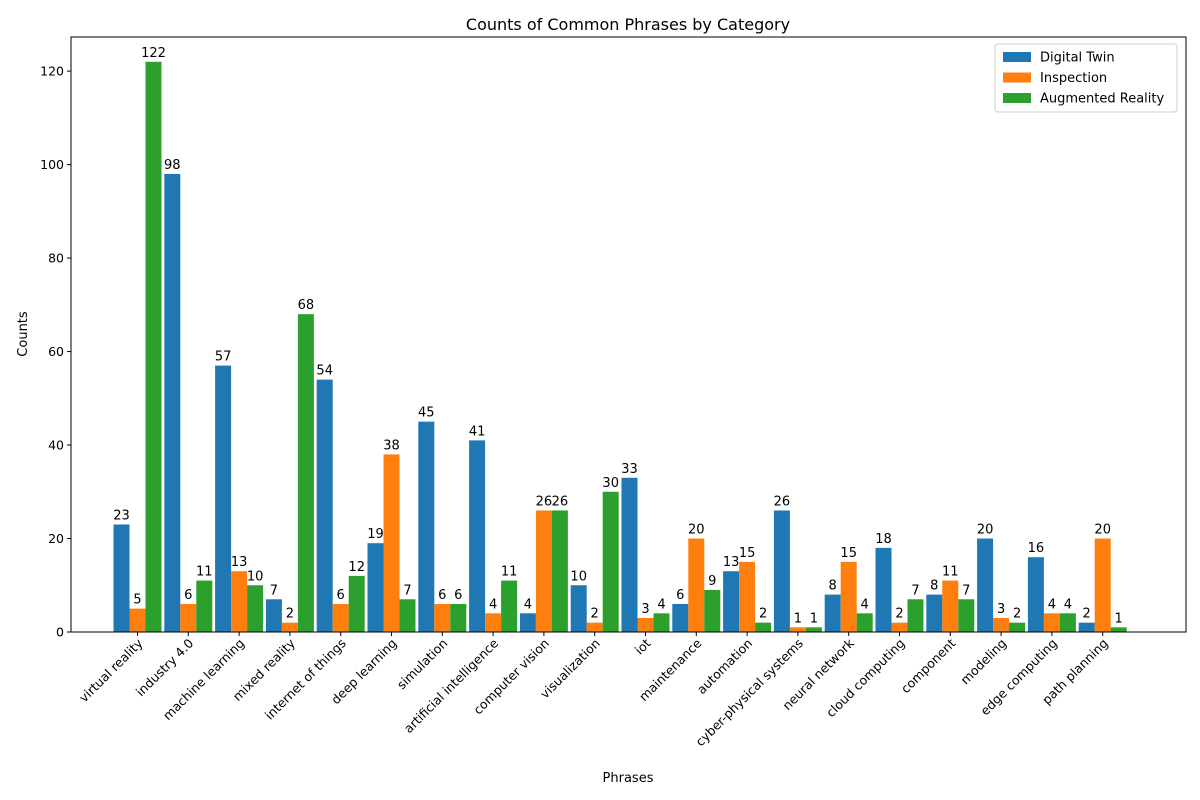  I want to click on y-axis: 0 20 40 60 80 100 120, so click(55, 352).